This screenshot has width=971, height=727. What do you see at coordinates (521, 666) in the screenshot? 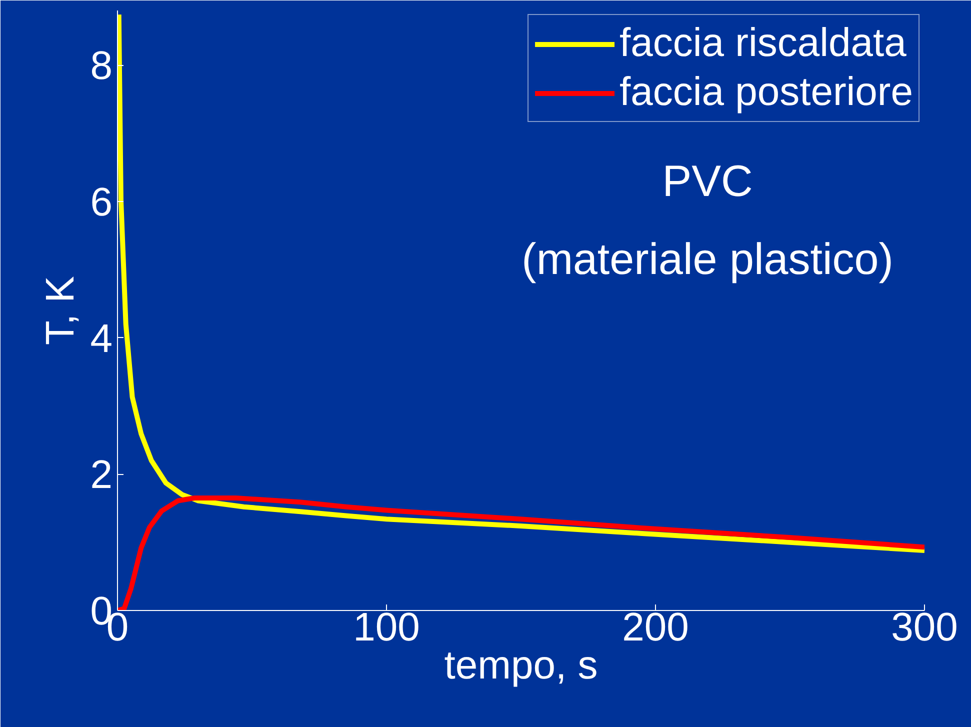
I see `x-axis-title: tempo, s` at bounding box center [521, 666].